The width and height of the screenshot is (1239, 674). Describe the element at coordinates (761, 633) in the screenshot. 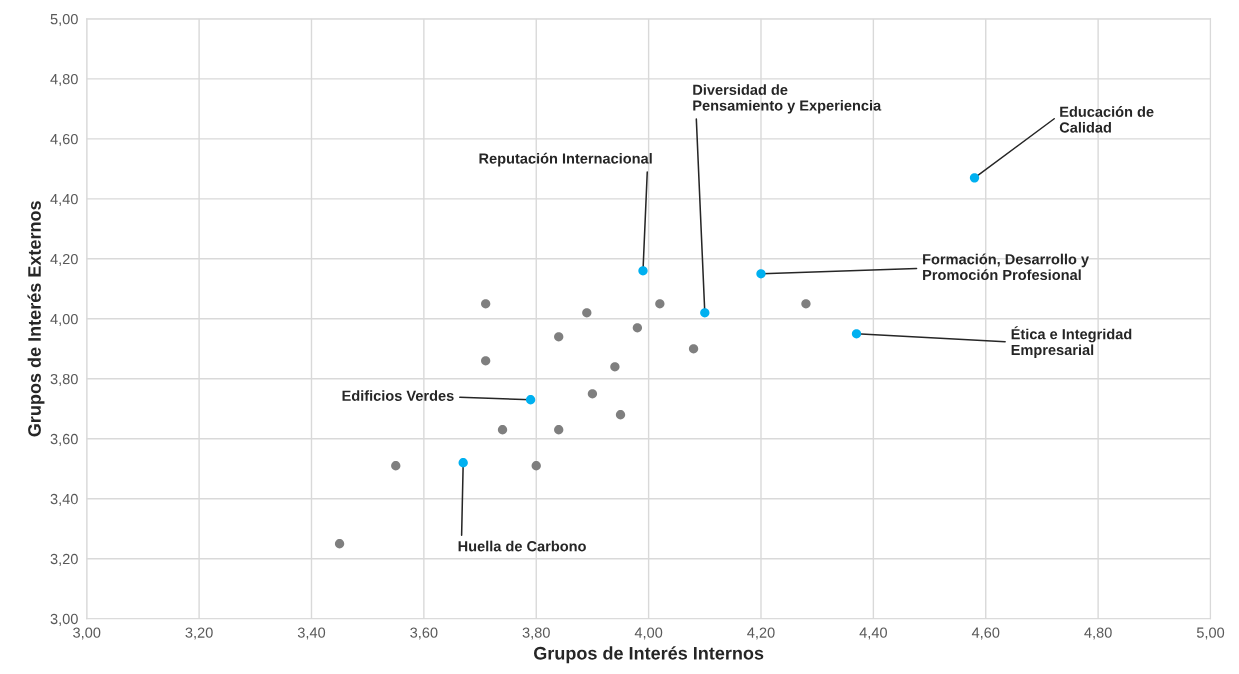

I see `x-tick-label: 4,20` at that location.